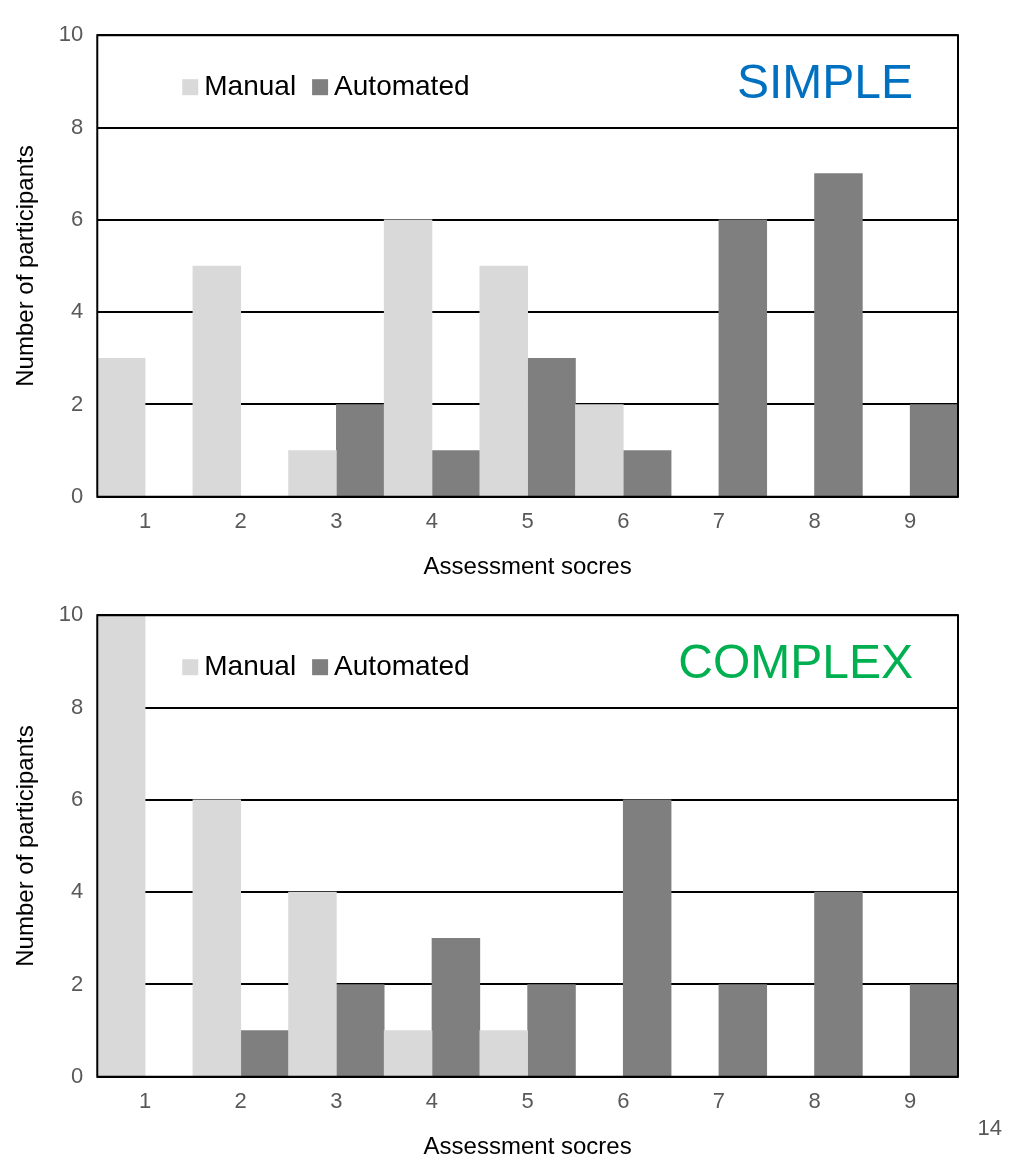 The width and height of the screenshot is (1023, 1176). I want to click on chart-title: SIMPLE, so click(824, 82).